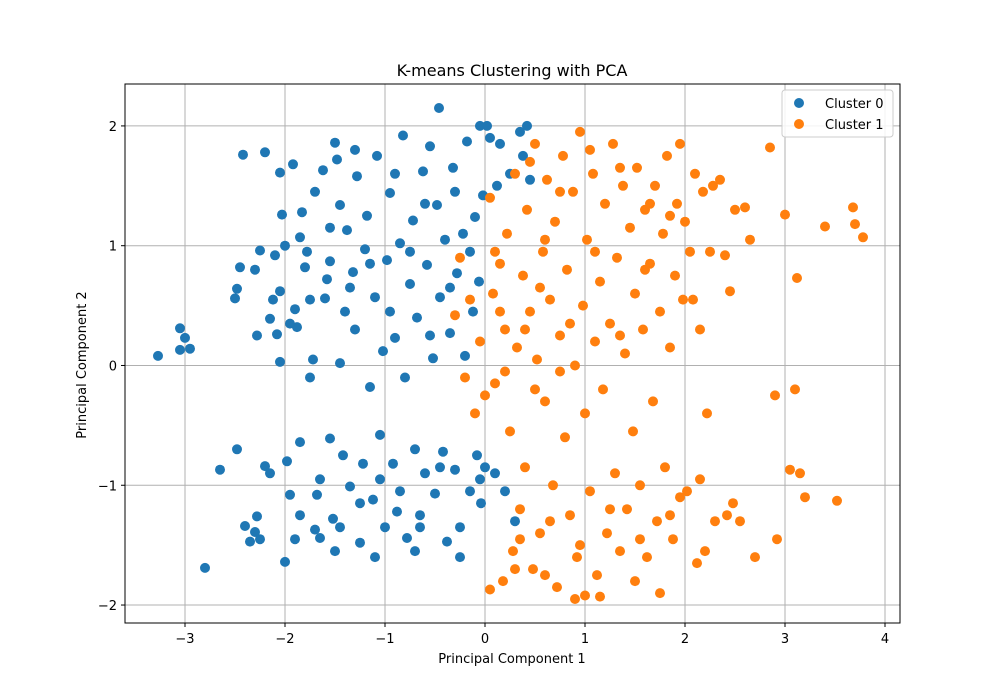 The width and height of the screenshot is (1000, 700). Describe the element at coordinates (284, 639) in the screenshot. I see `x-tick-label: −2` at that location.